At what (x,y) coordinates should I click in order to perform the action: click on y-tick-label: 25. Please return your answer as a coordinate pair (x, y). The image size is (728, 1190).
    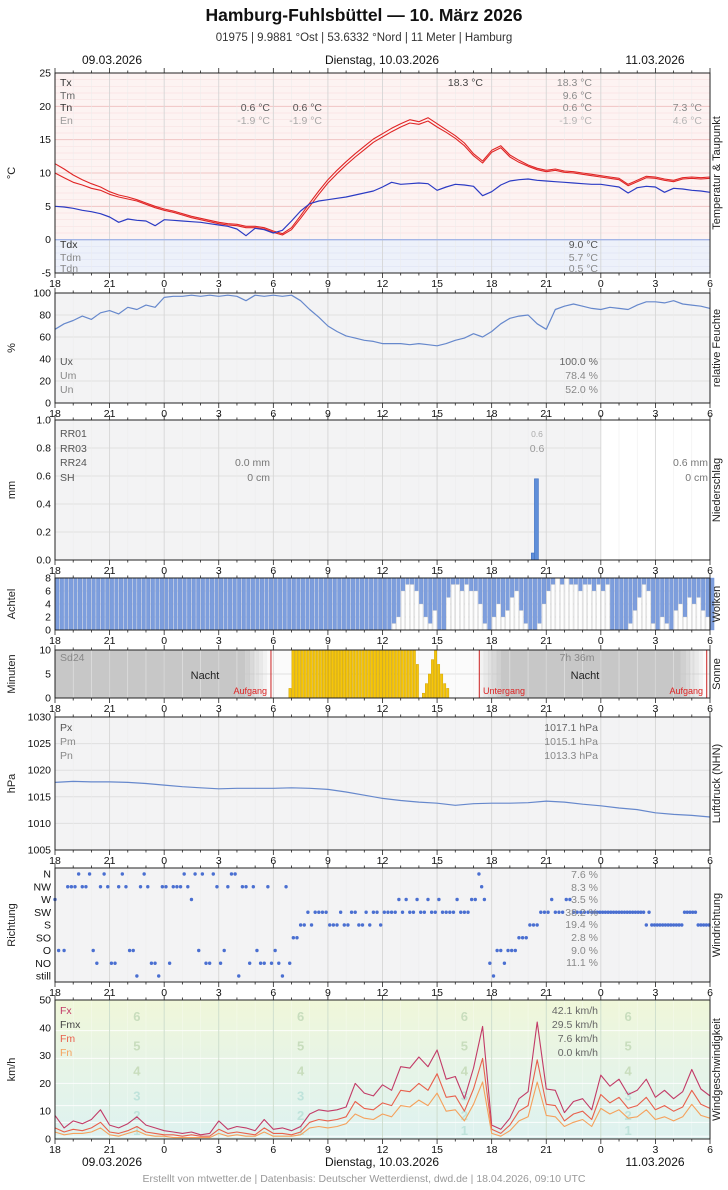
    Looking at the image, I should click on (45, 74).